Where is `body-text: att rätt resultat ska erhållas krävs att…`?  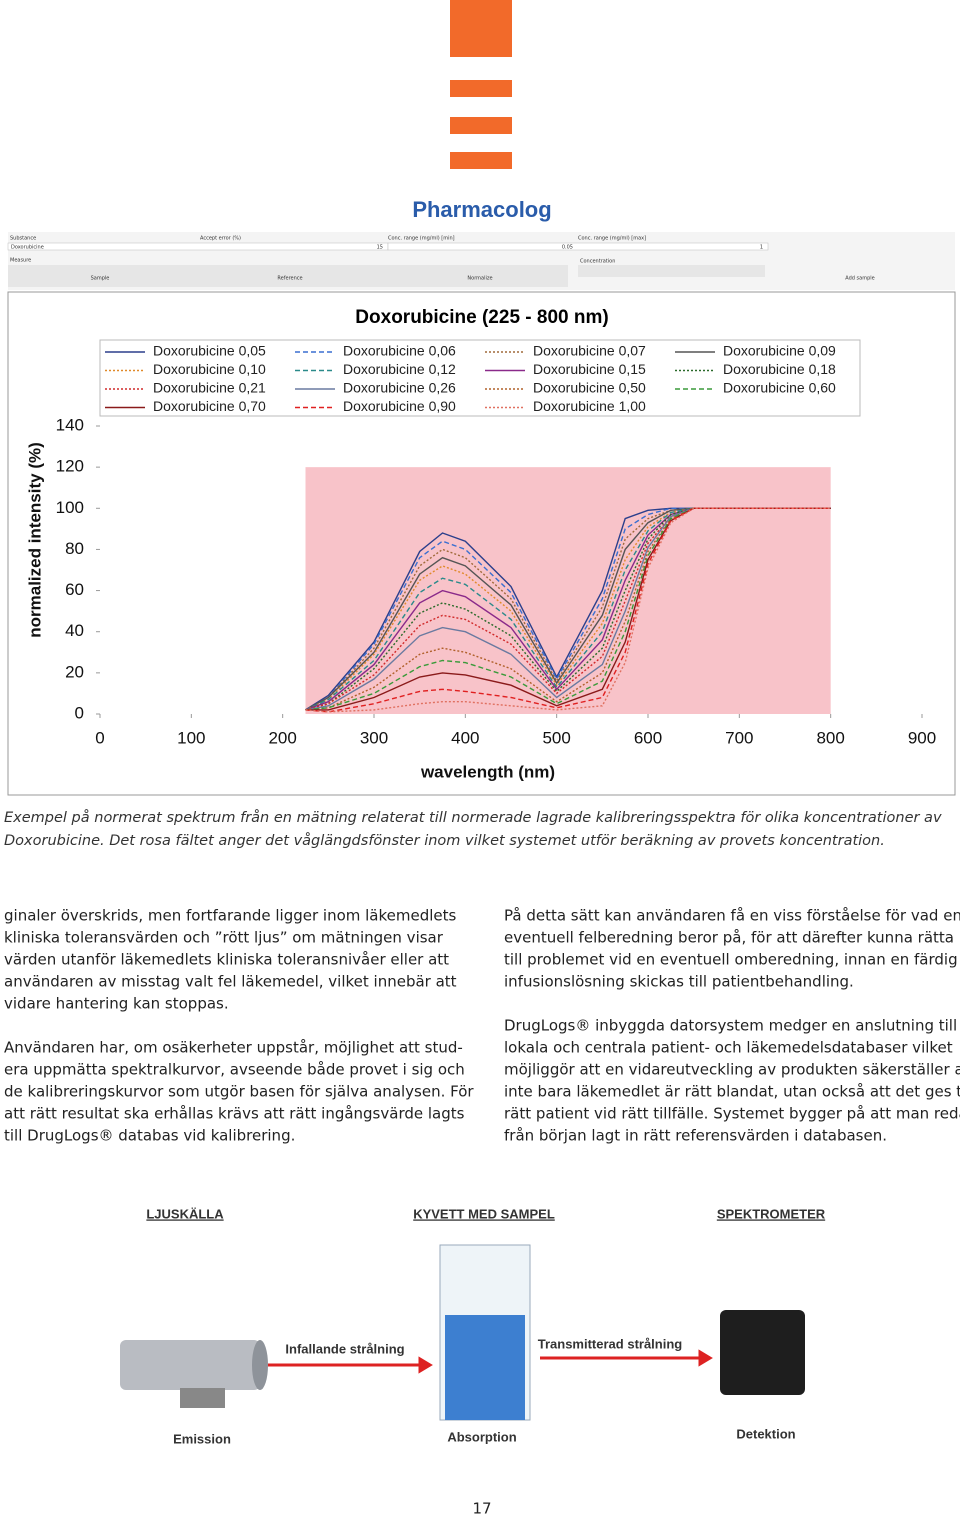 body-text: att rätt resultat ska erhållas krävs att… is located at coordinates (234, 1114).